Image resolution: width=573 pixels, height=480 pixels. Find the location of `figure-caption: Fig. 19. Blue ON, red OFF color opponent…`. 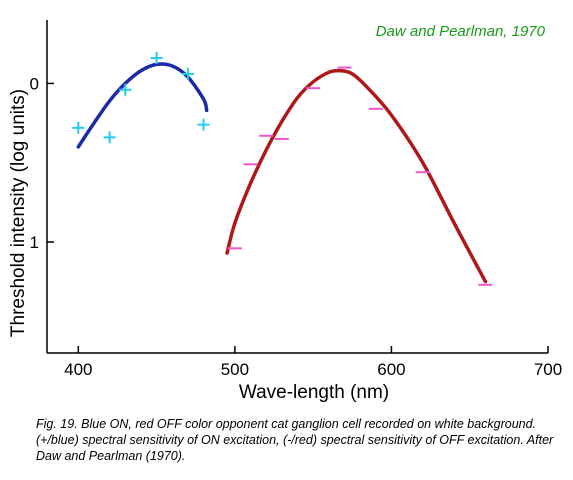

figure-caption: Fig. 19. Blue ON, red OFF color opponent… is located at coordinates (295, 440).